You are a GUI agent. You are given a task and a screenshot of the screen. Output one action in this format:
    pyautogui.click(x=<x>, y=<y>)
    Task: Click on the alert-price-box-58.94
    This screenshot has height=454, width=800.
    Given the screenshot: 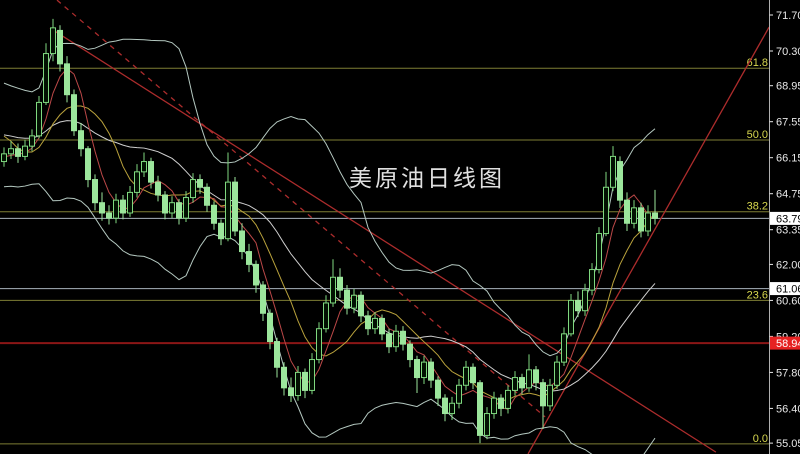 What is the action you would take?
    pyautogui.click(x=785, y=343)
    